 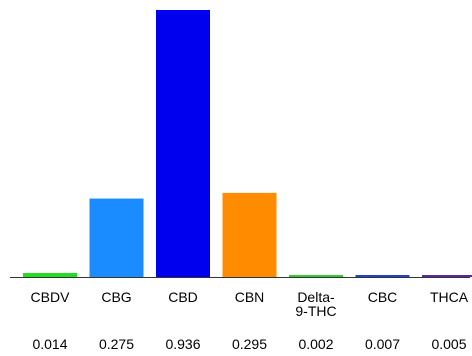 I want to click on value-label-thca: 0.005, so click(x=448, y=344).